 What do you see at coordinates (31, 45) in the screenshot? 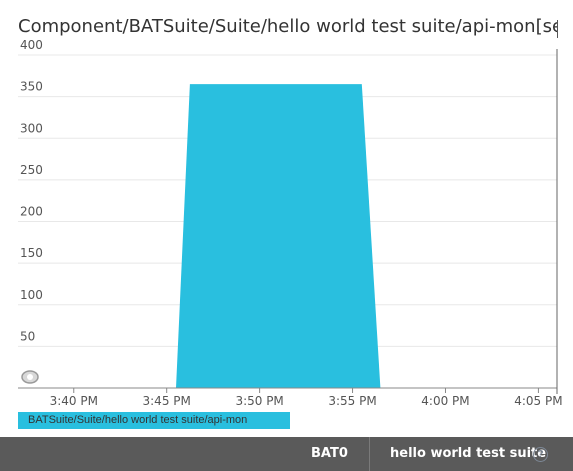
I see `y-tick-label: 400` at bounding box center [31, 45].